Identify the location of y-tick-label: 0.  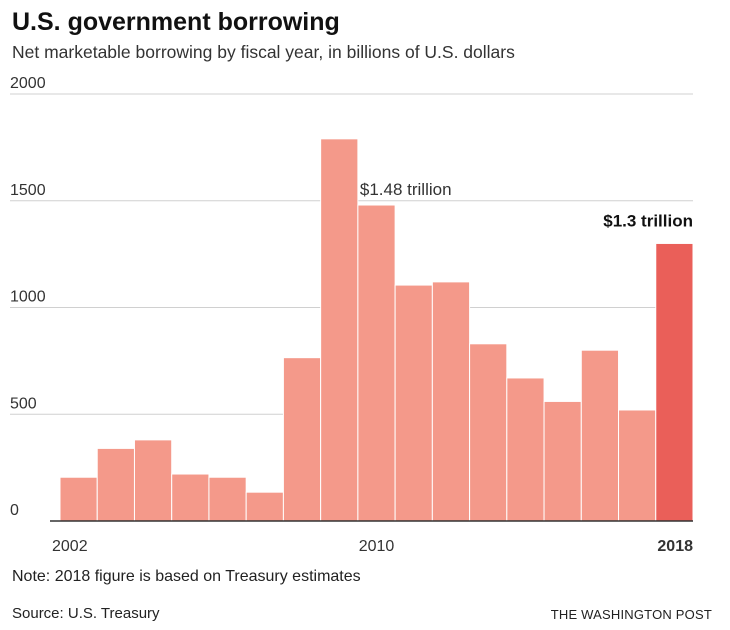
(14, 510).